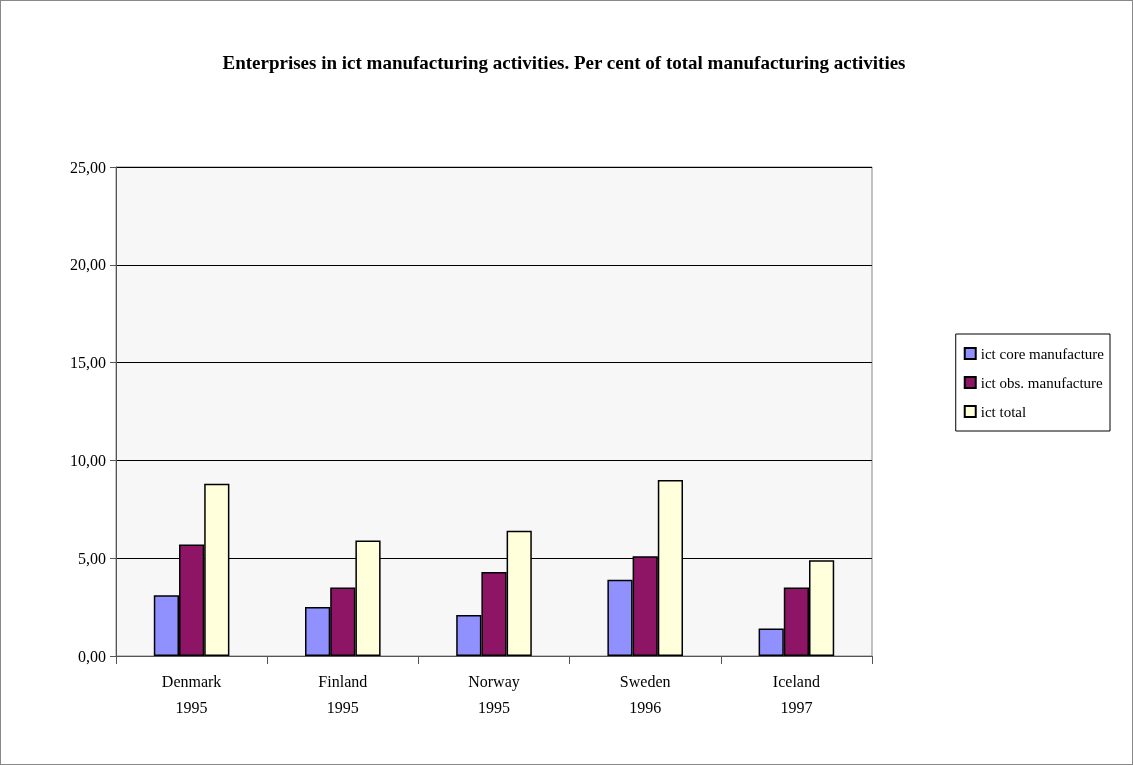  I want to click on chart-title: Enterprises in ict manufacturing activities. Per cent of total manufacturing activities, so click(564, 62).